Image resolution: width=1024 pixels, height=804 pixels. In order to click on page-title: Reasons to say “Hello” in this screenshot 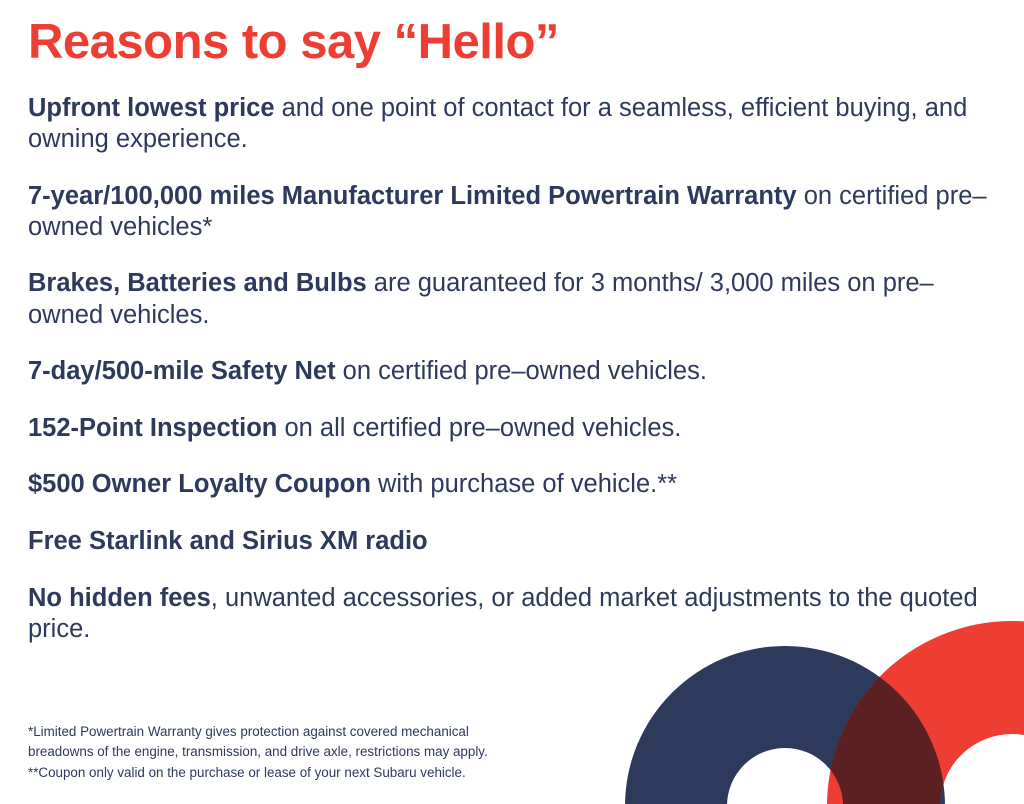, I will do `click(293, 42)`.